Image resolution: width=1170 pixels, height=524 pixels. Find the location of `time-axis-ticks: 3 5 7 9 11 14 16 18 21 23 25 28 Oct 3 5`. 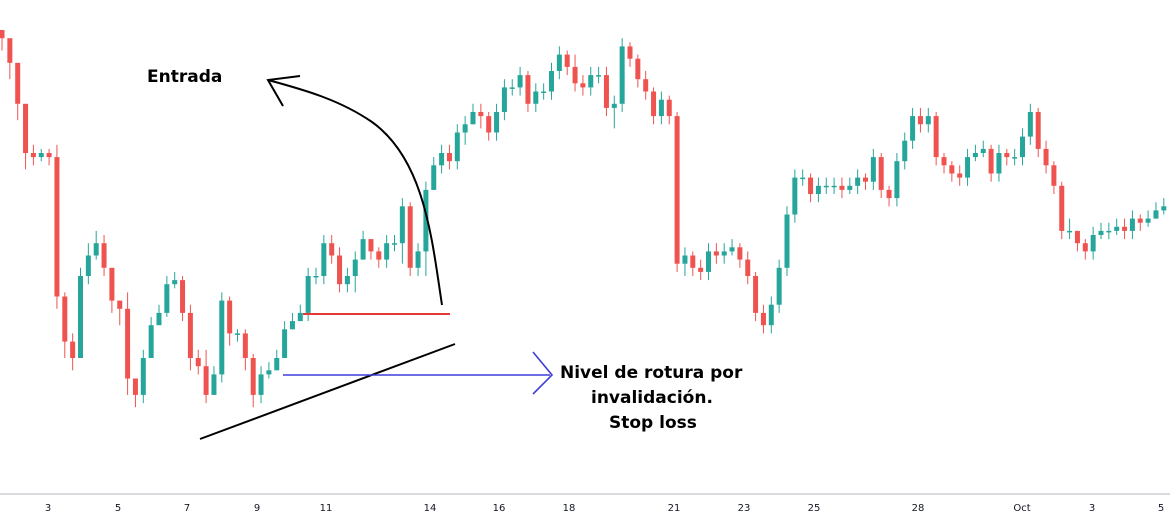

time-axis-ticks: 3 5 7 9 11 14 16 18 21 23 25 28 Oct 3 5 is located at coordinates (604, 508).